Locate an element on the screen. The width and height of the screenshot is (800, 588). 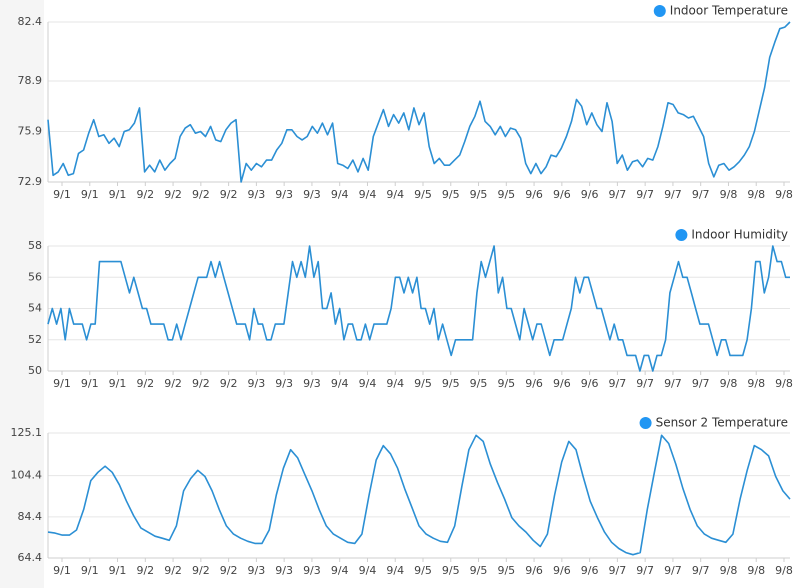
y-tick-label: 58 is located at coordinates (35, 245).